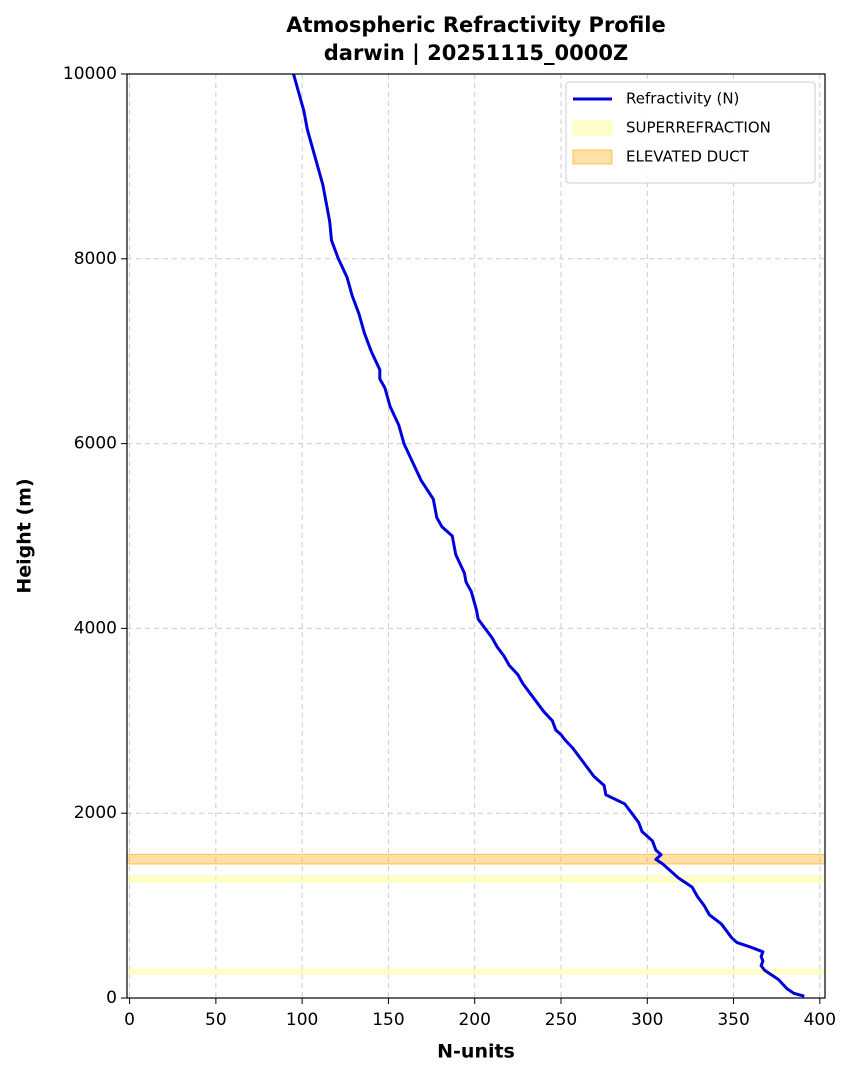  Describe the element at coordinates (25, 535) in the screenshot. I see `y-axis-label: Height (m)` at that location.